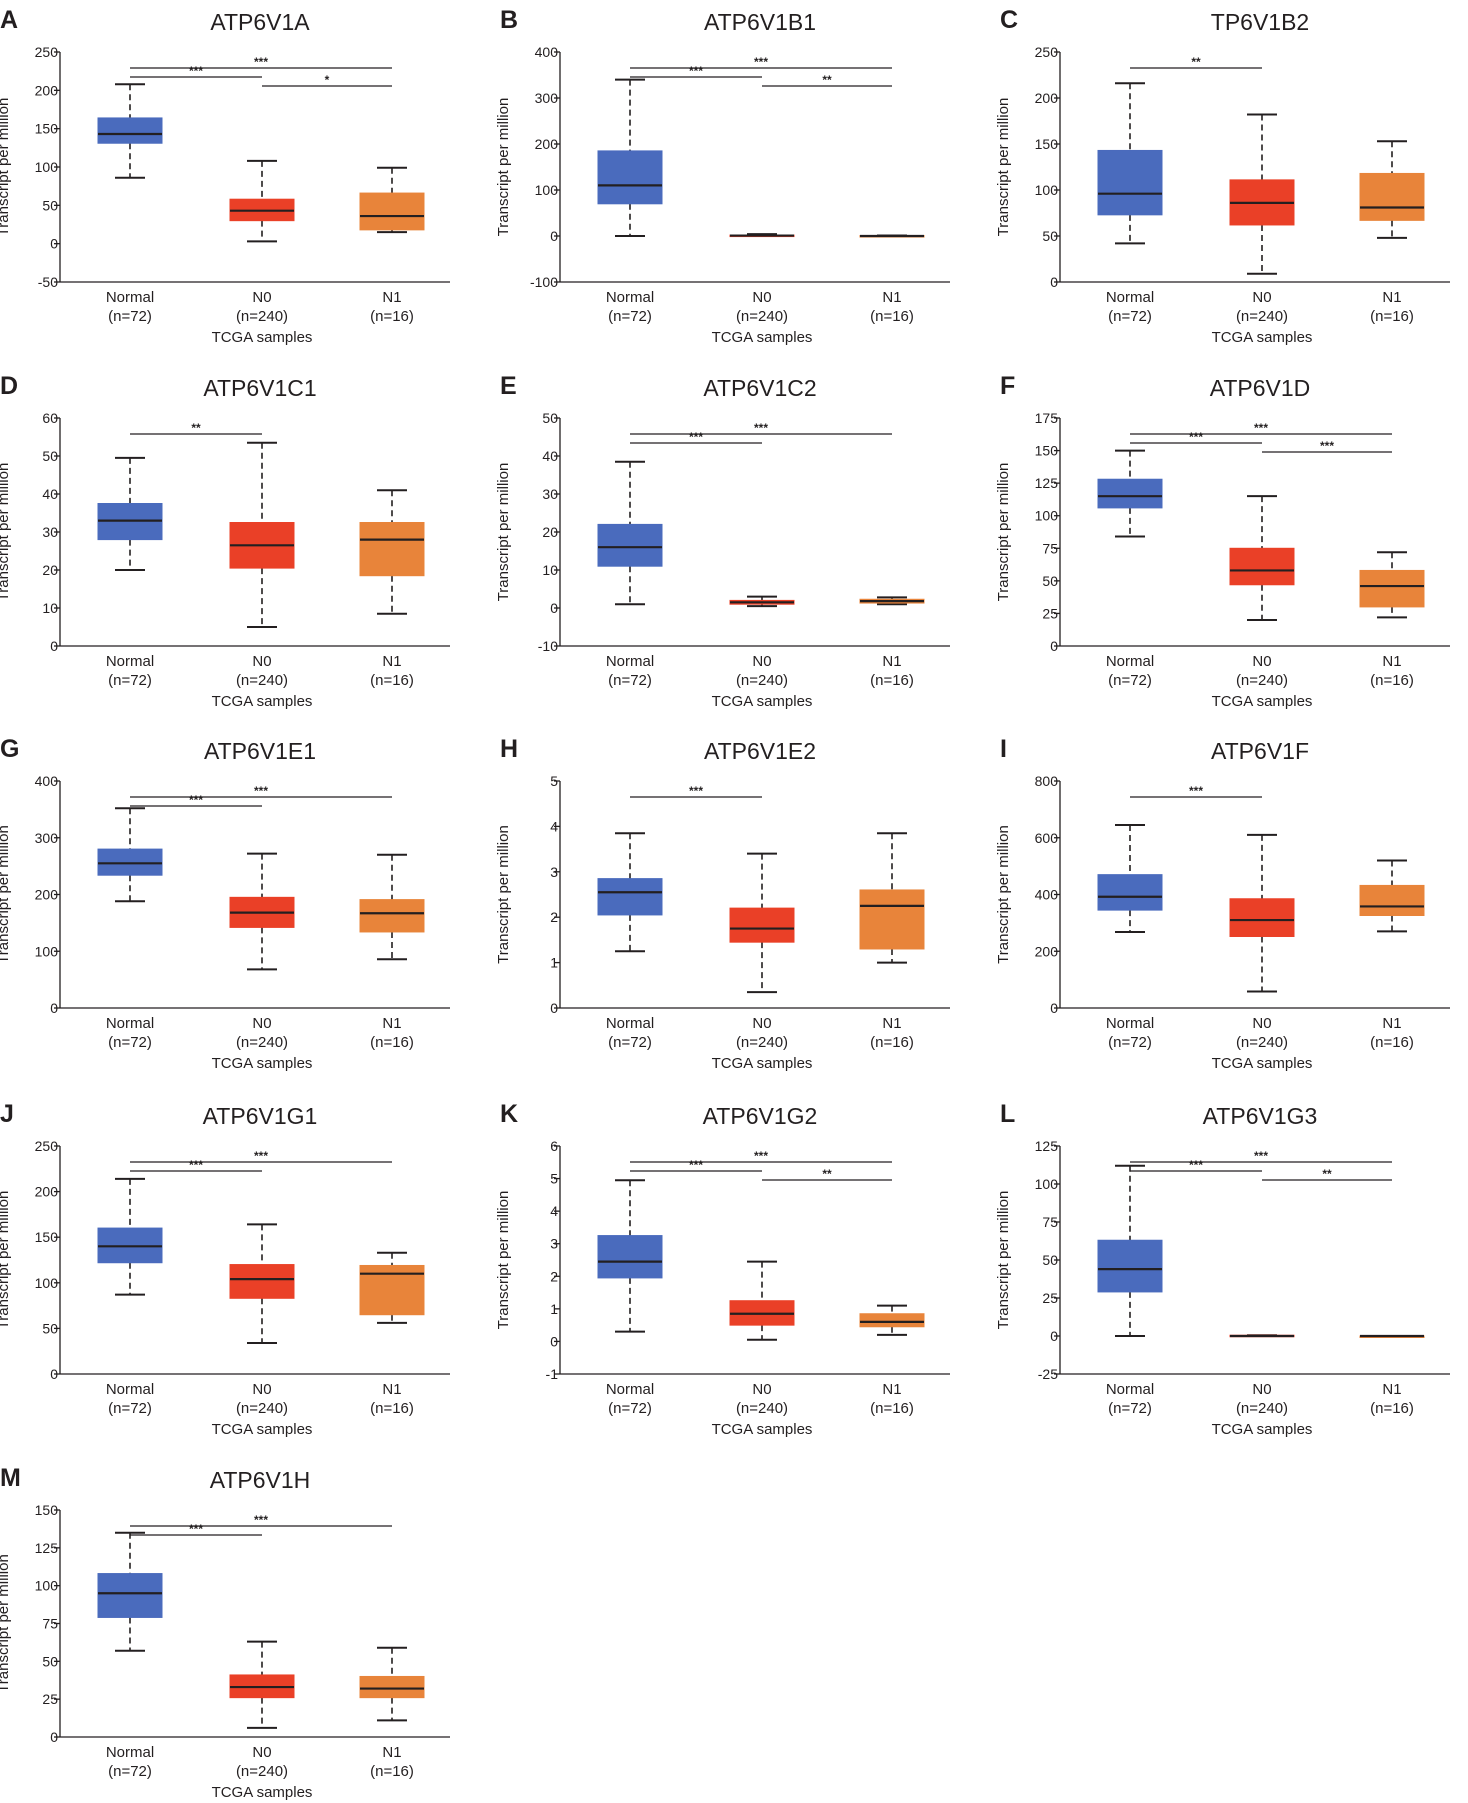  I want to click on significance-label: **, so click(1196, 62).